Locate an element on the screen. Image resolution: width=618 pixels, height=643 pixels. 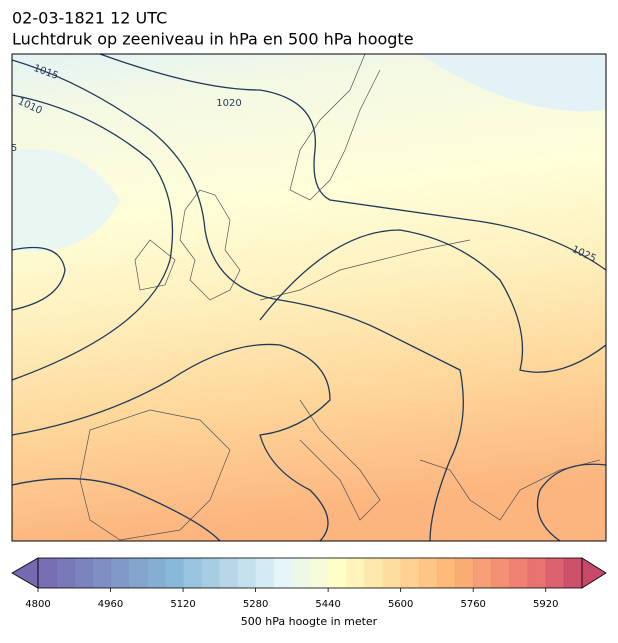
colorbar-tick-label: 5280 is located at coordinates (255, 604).